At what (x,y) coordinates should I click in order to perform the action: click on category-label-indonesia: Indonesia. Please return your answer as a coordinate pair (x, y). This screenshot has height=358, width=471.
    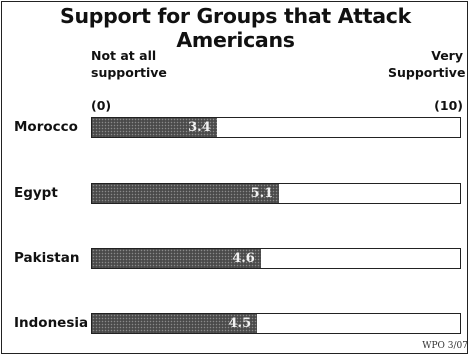
    Looking at the image, I should click on (51, 323).